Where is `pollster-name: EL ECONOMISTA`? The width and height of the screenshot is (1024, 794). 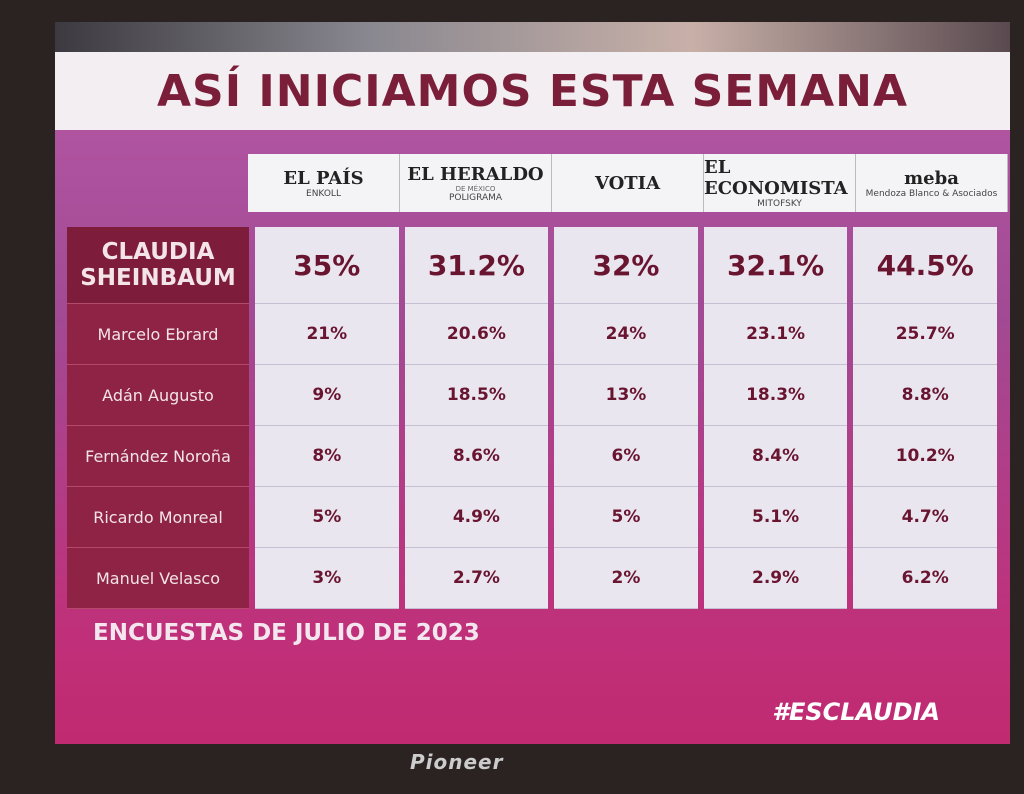
pollster-name: EL ECONOMISTA is located at coordinates (776, 178).